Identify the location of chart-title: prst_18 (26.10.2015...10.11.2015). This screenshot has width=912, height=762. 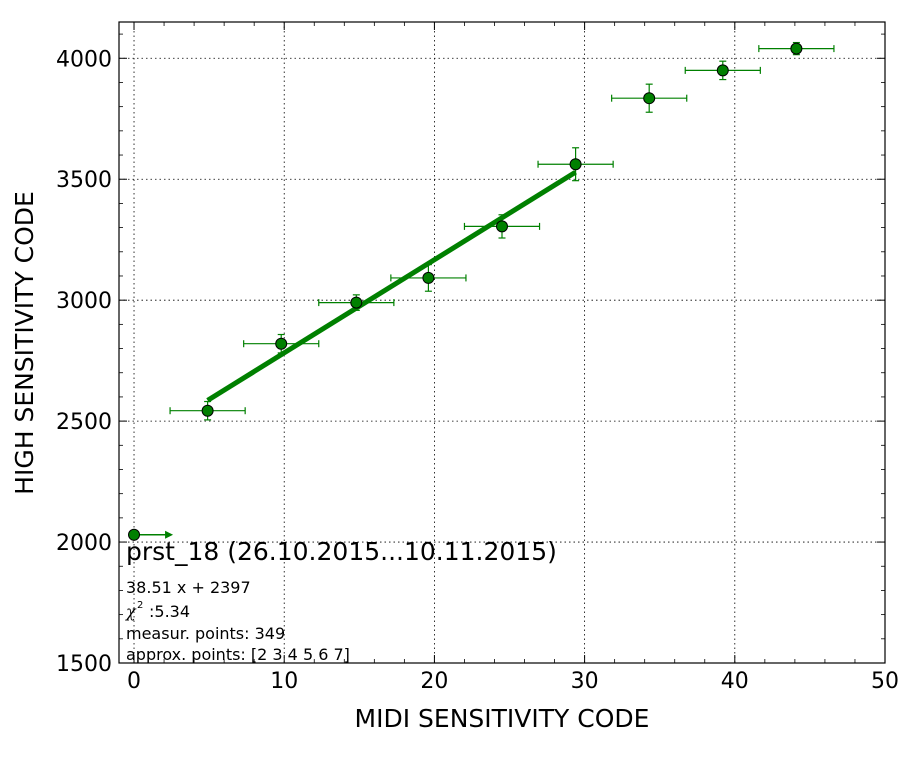
(341, 551).